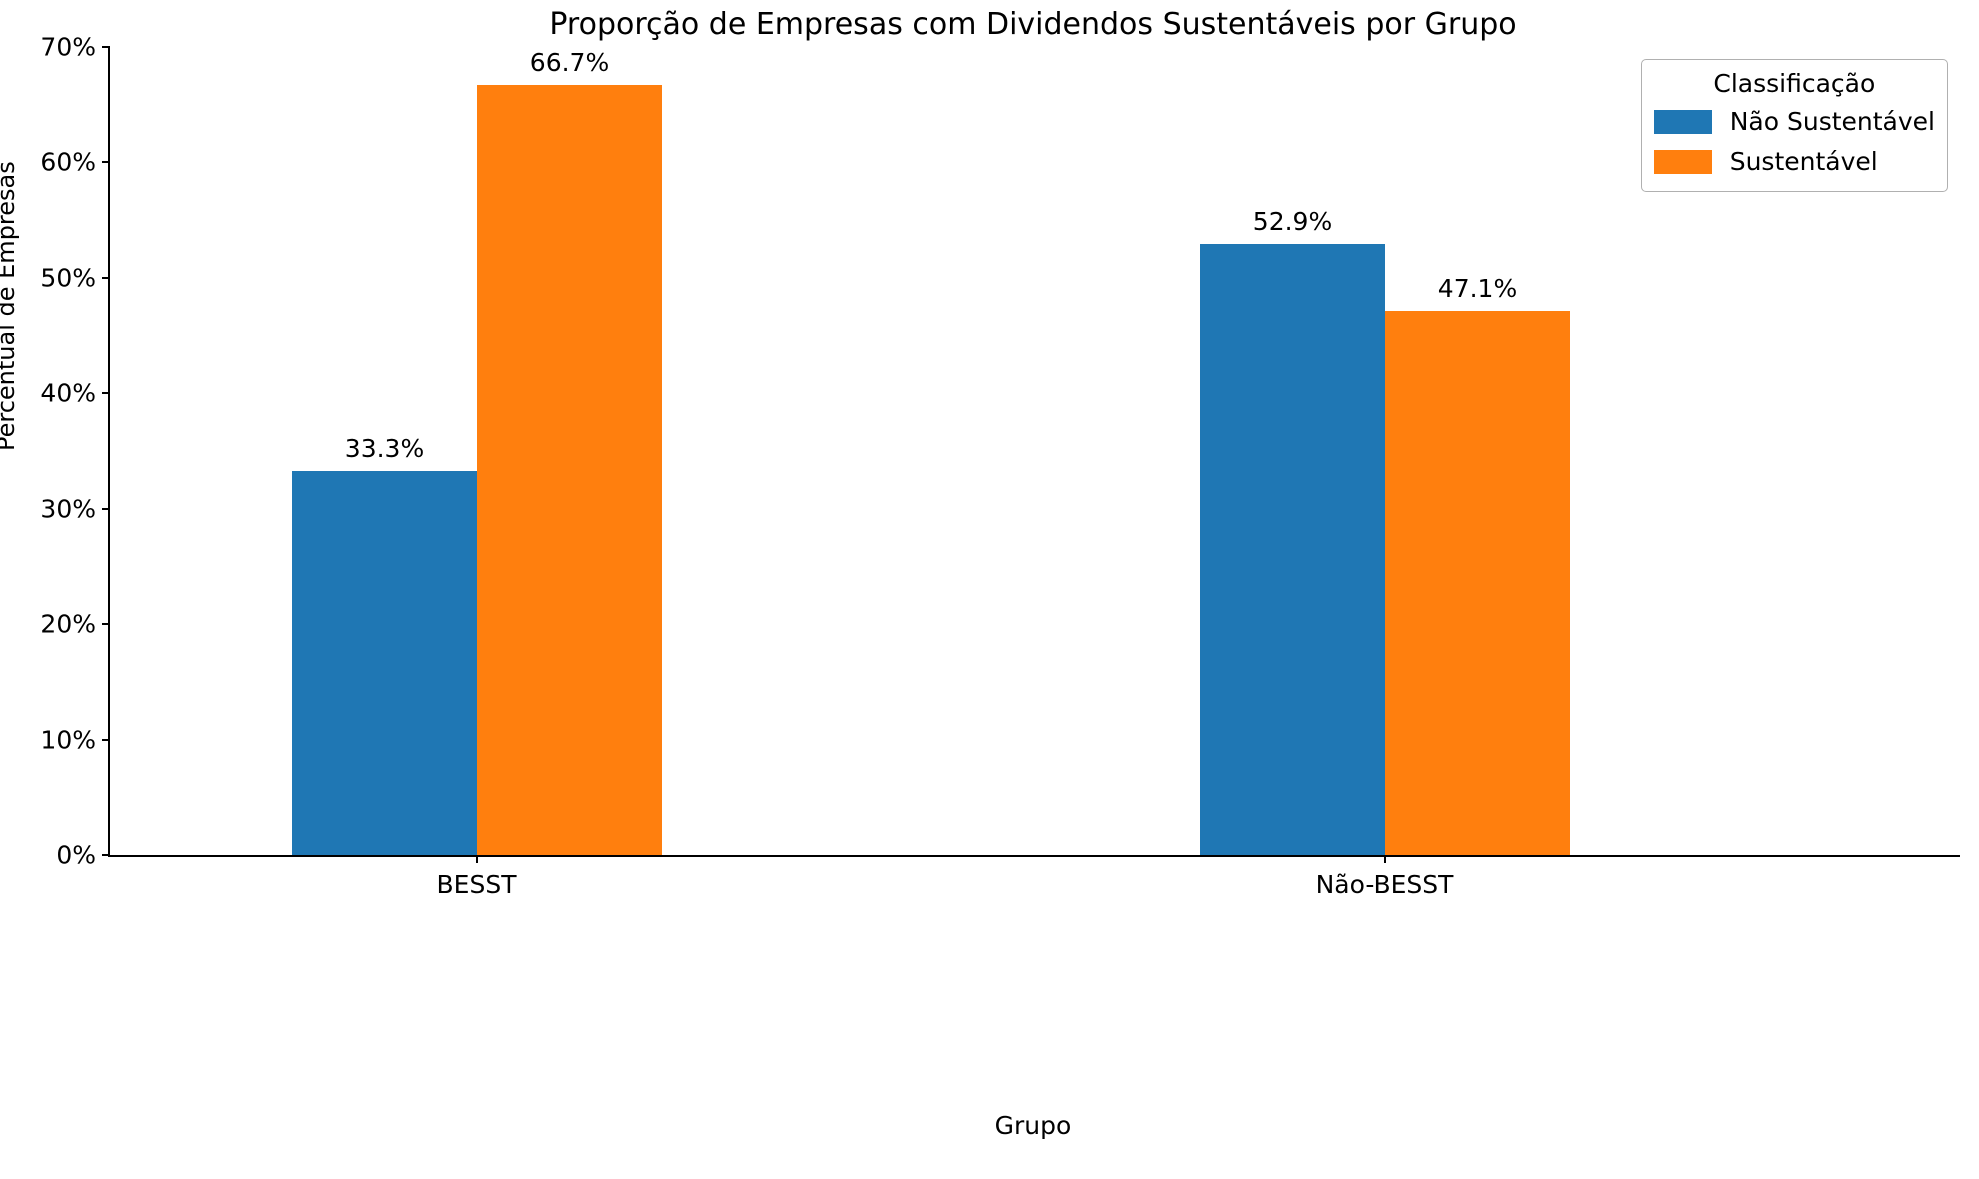 This screenshot has width=1979, height=1179. What do you see at coordinates (68, 740) in the screenshot?
I see `y-tick-label: 10%` at bounding box center [68, 740].